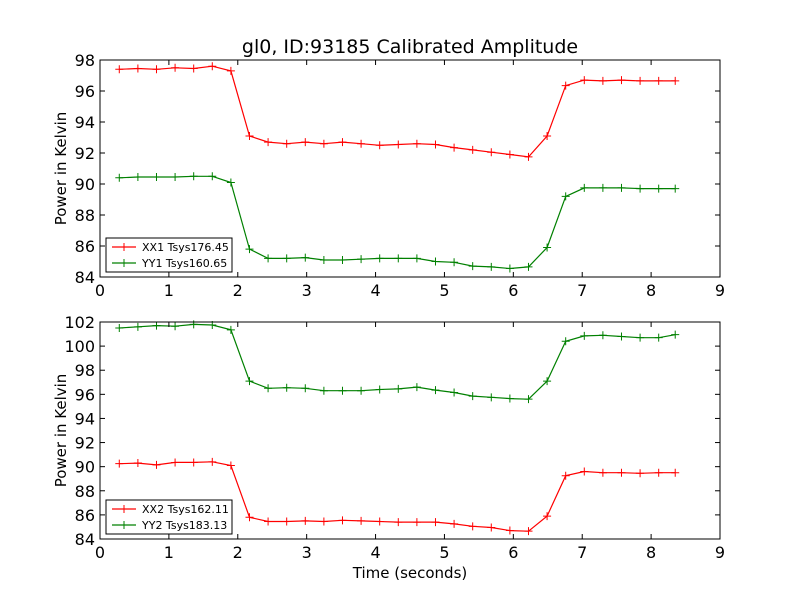 This screenshot has height=600, width=800. Describe the element at coordinates (720, 290) in the screenshot. I see `x-tick-label: 9` at that location.